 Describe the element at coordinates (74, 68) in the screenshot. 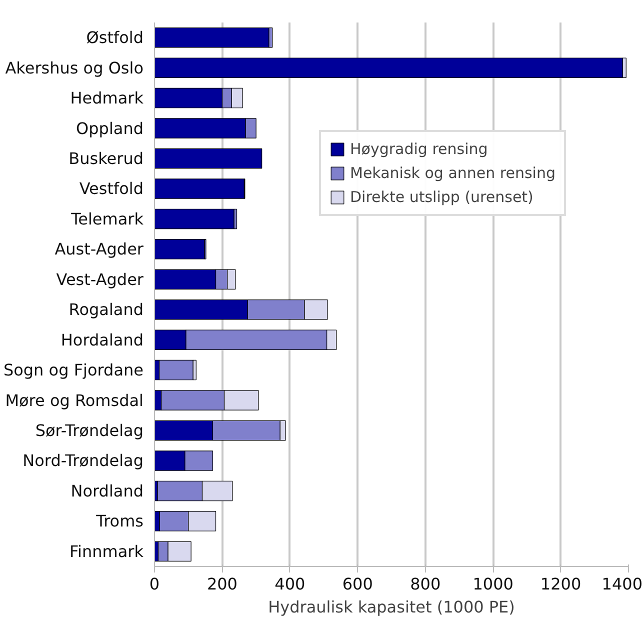

I see `y-tick-label: Akershus og Oslo` at that location.